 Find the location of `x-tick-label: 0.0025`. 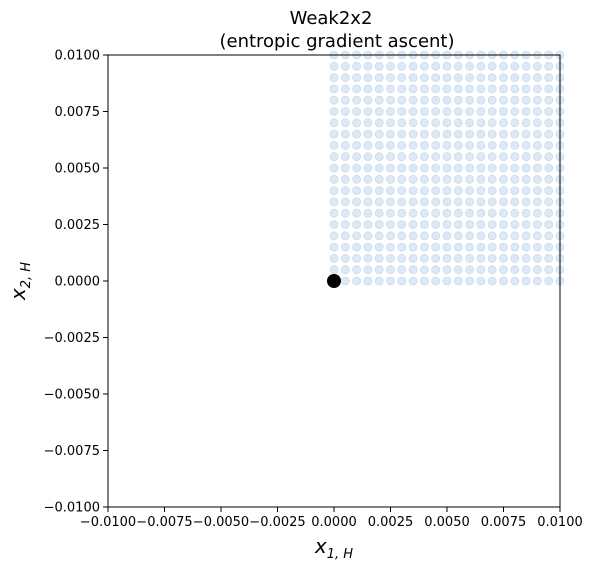

x-tick-label: 0.0025 is located at coordinates (391, 522).